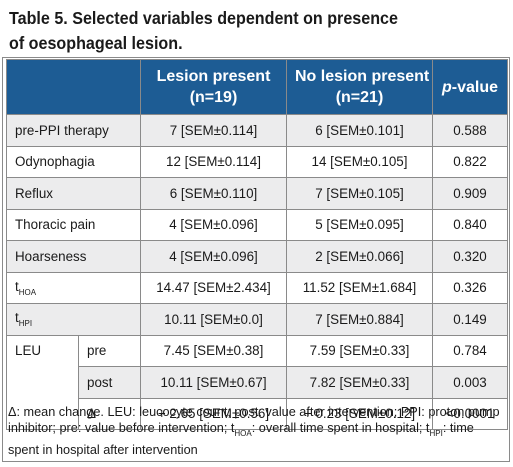 The image size is (513, 467). I want to click on cell-lesion: 10.11 [SEM±0.0], so click(213, 319).